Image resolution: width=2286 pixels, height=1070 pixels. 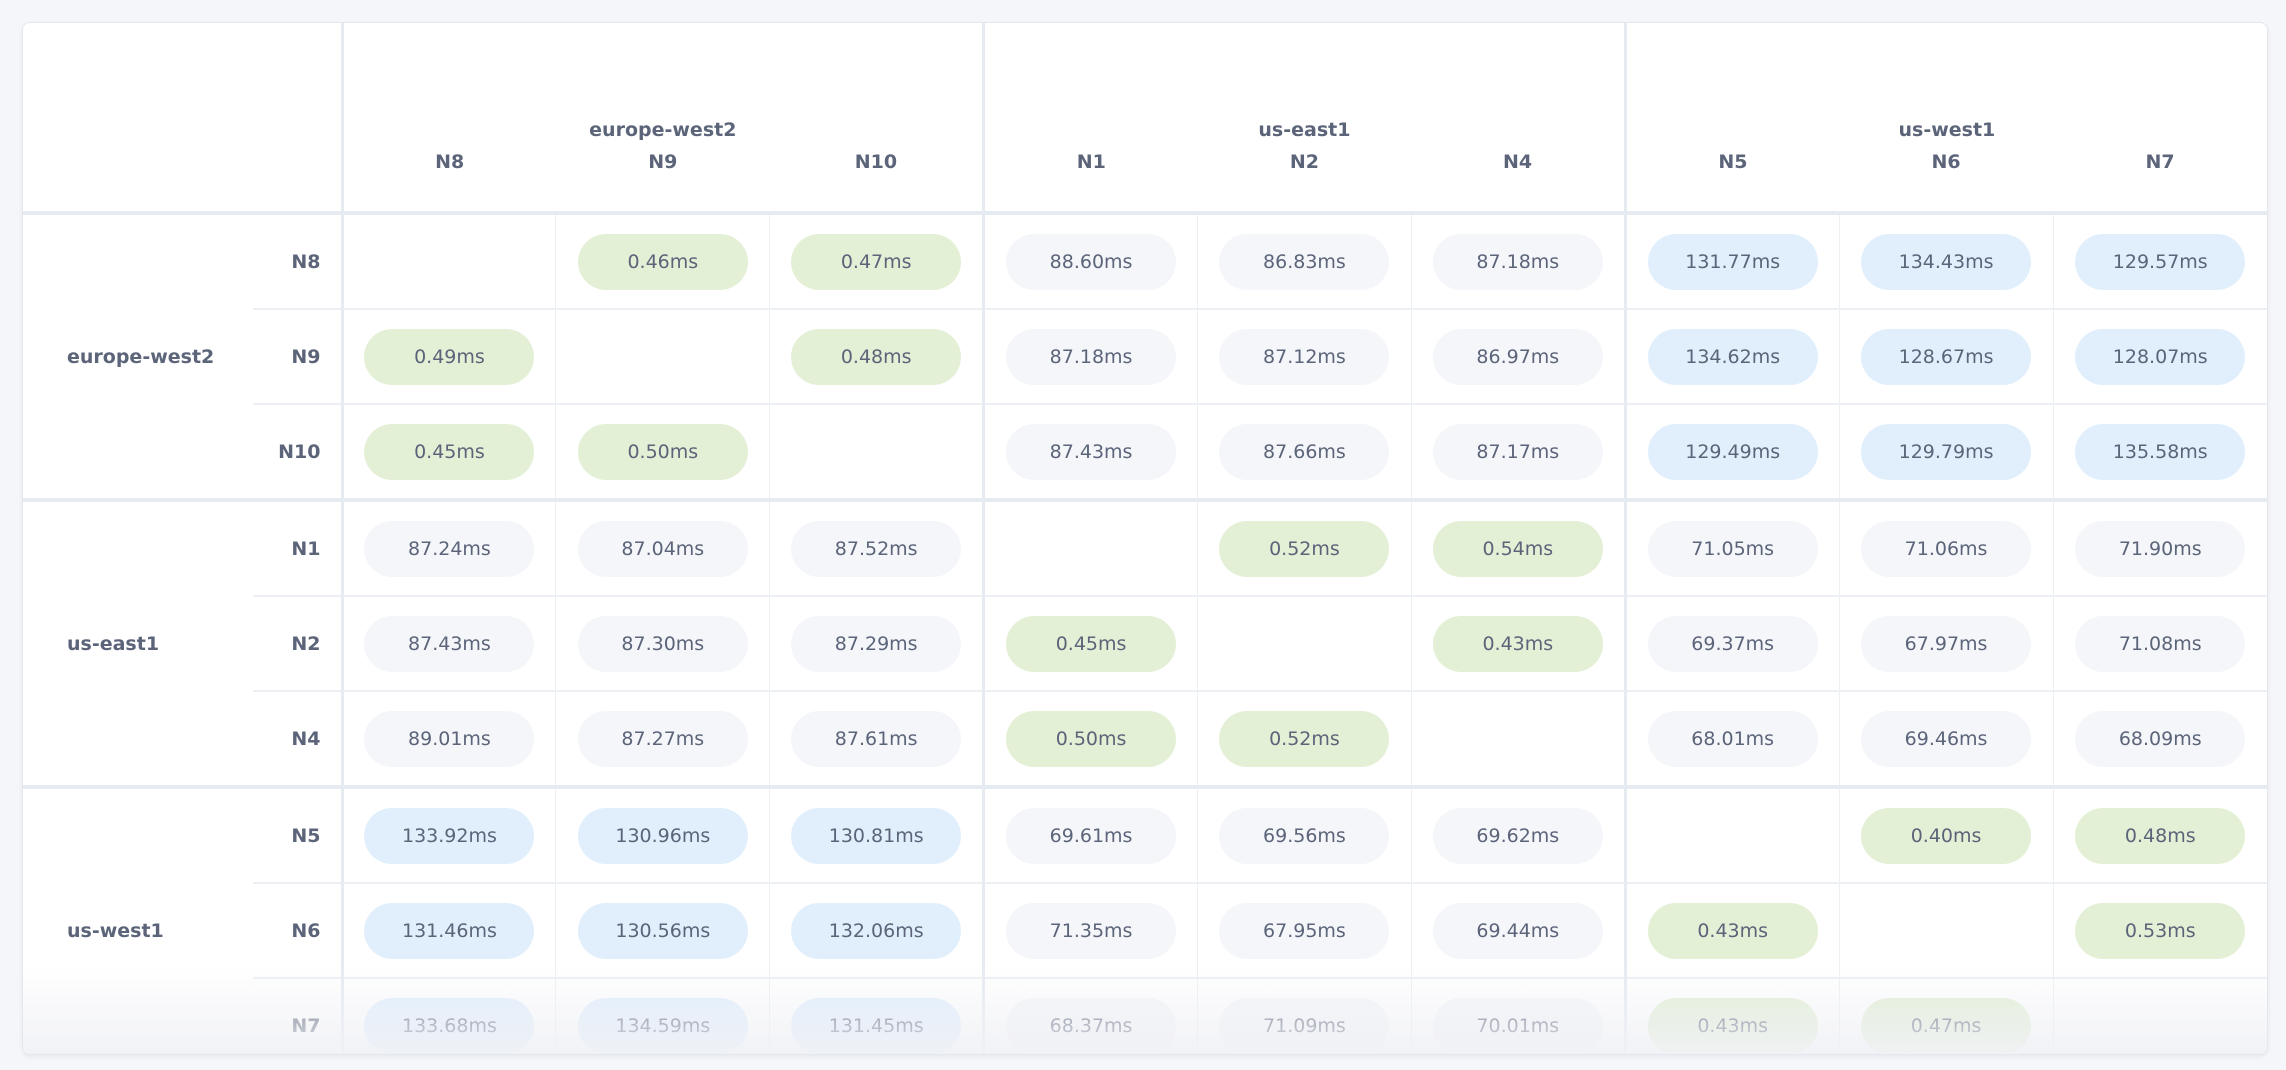 I want to click on matrix-cell: 0.50ms, so click(x=662, y=451).